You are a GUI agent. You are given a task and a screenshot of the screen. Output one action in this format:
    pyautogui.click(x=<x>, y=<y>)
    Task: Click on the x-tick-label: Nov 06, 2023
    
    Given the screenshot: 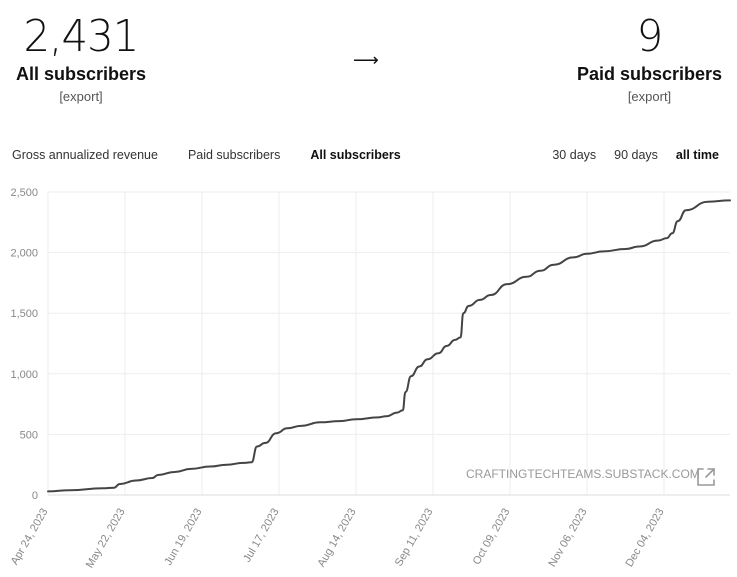 What is the action you would take?
    pyautogui.click(x=567, y=538)
    